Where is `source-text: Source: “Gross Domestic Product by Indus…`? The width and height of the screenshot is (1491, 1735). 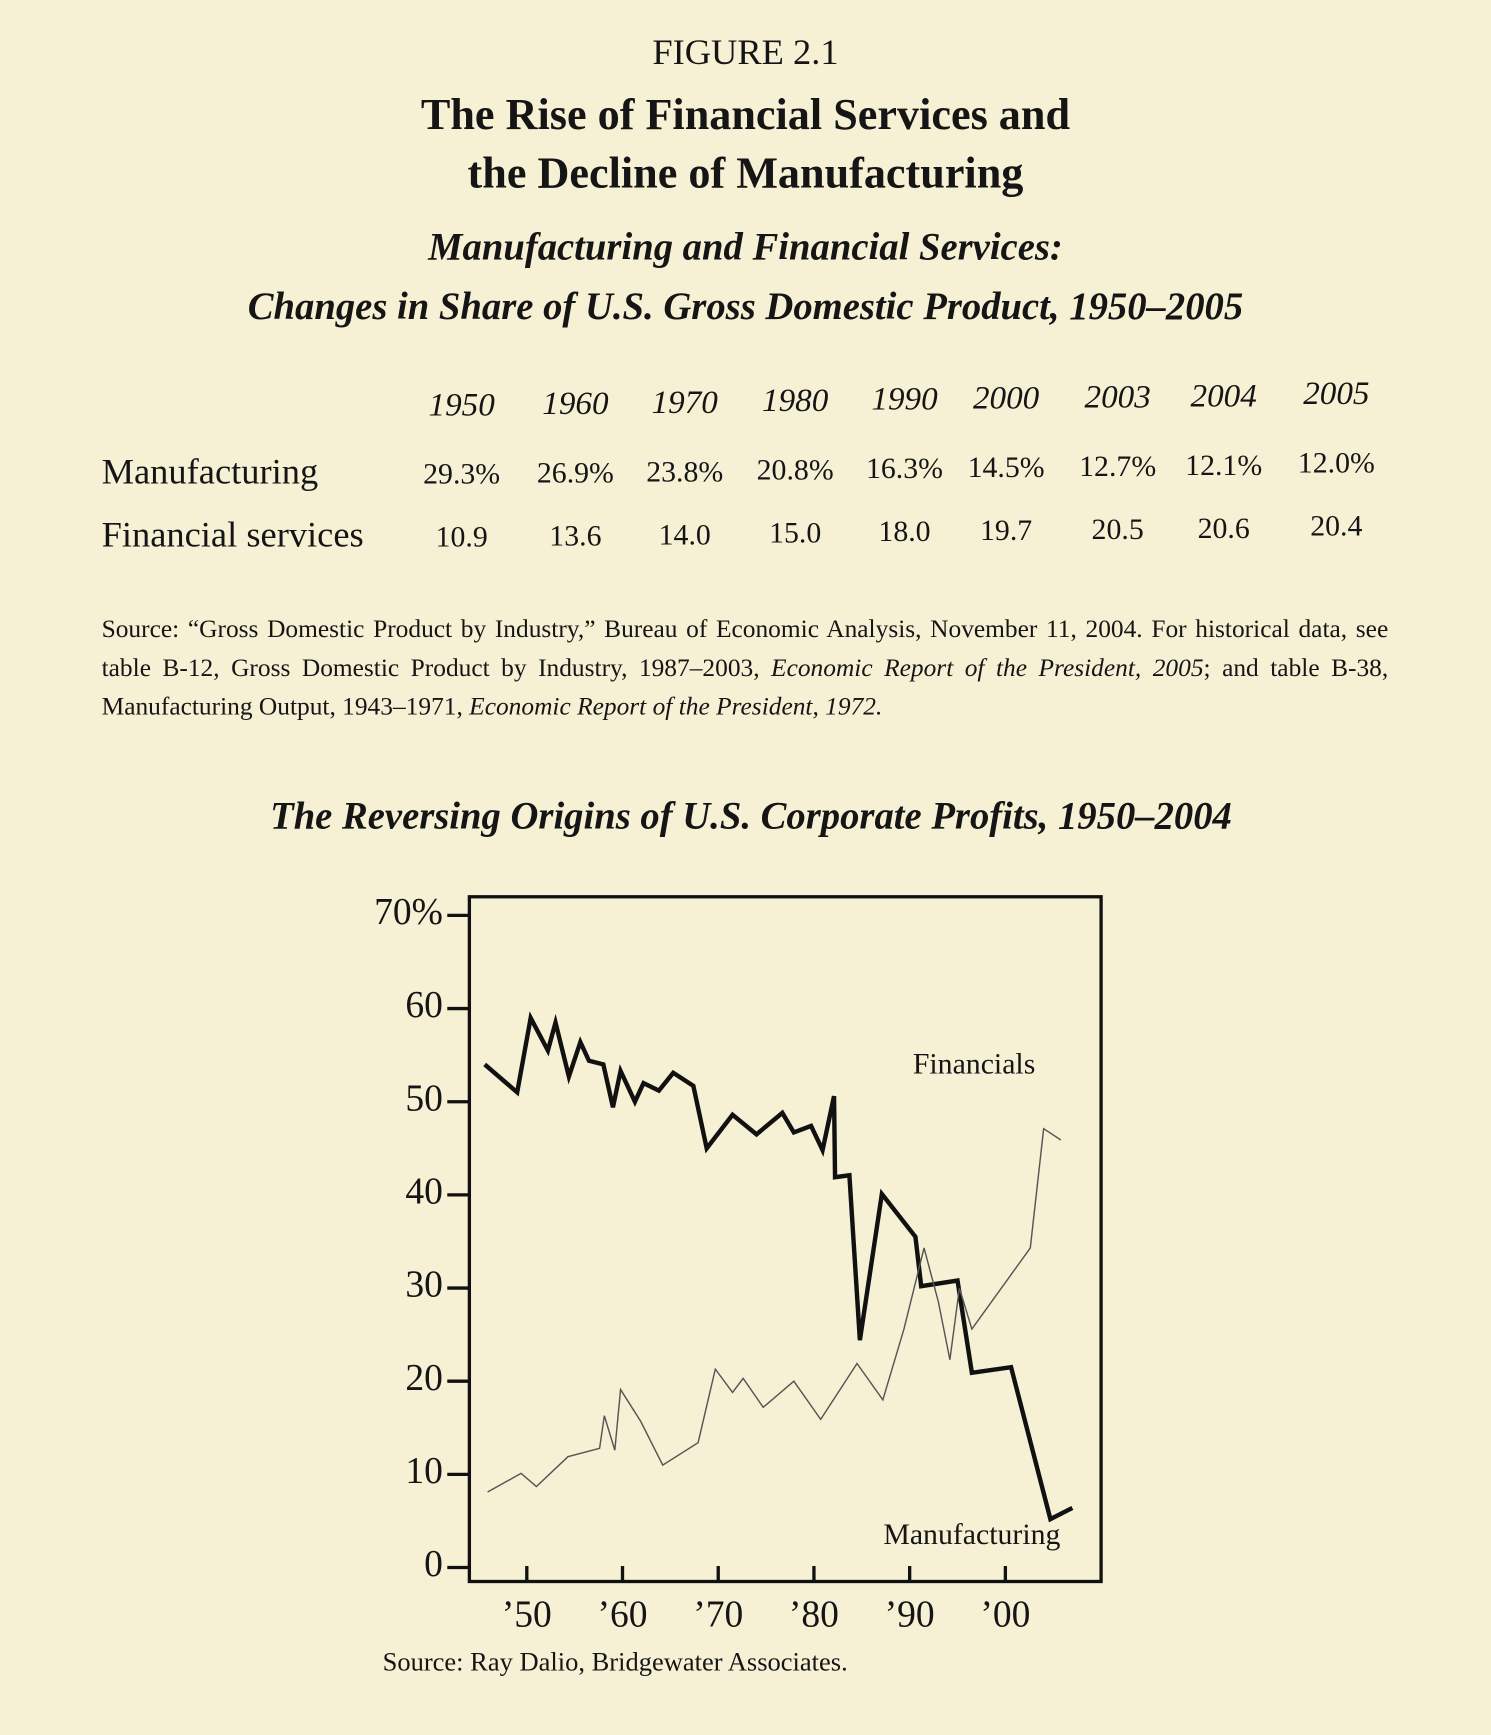 source-text: Source: “Gross Domestic Product by Indus… is located at coordinates (745, 648).